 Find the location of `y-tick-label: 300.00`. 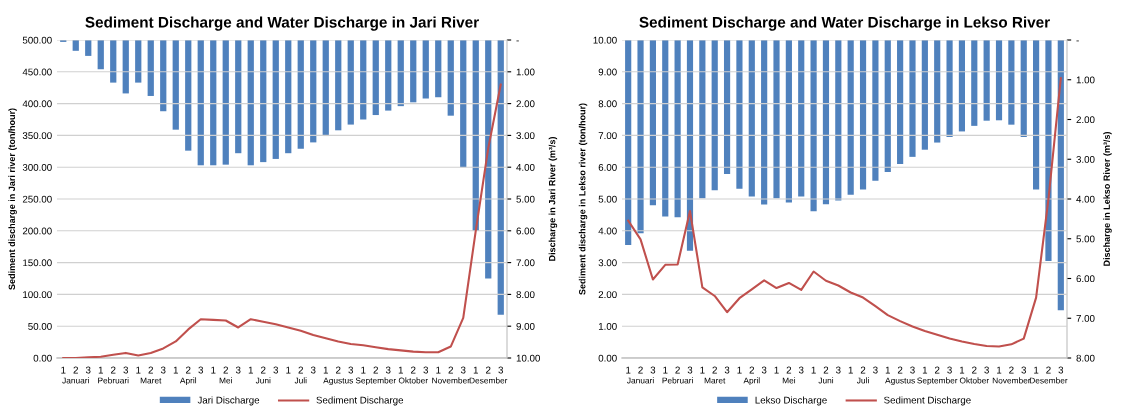

y-tick-label: 300.00 is located at coordinates (37, 167).